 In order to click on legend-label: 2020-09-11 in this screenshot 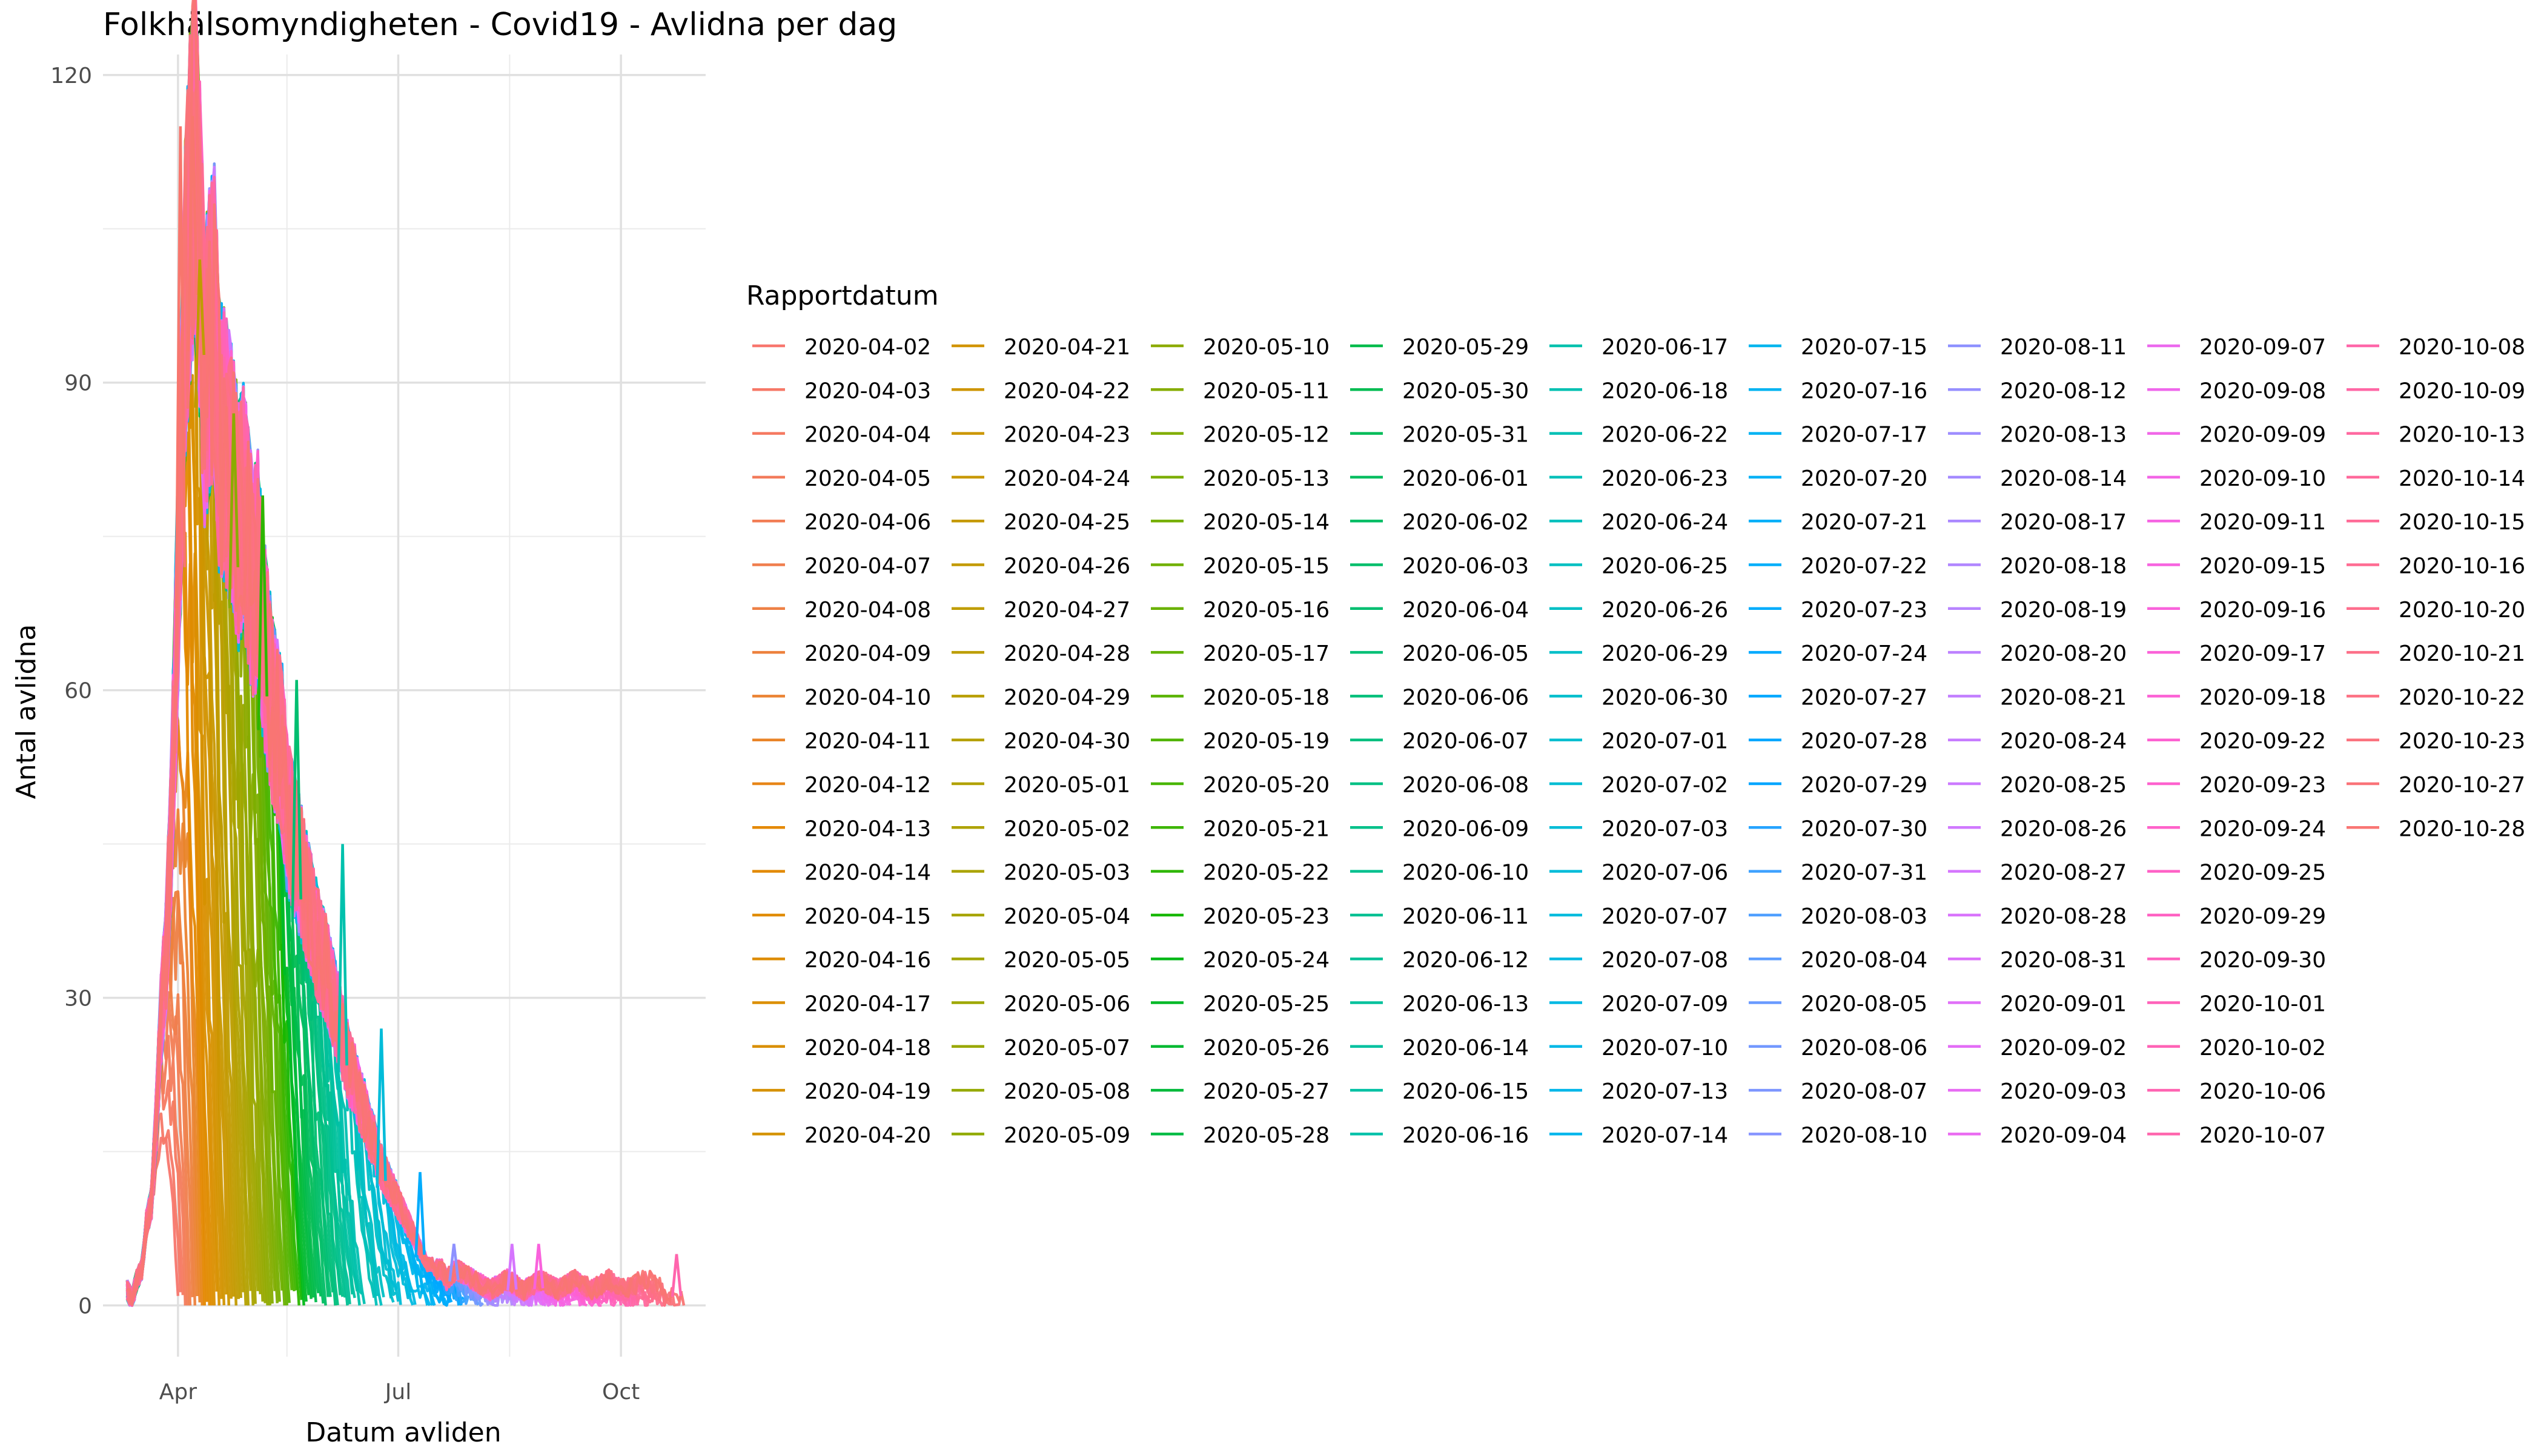, I will do `click(2262, 522)`.